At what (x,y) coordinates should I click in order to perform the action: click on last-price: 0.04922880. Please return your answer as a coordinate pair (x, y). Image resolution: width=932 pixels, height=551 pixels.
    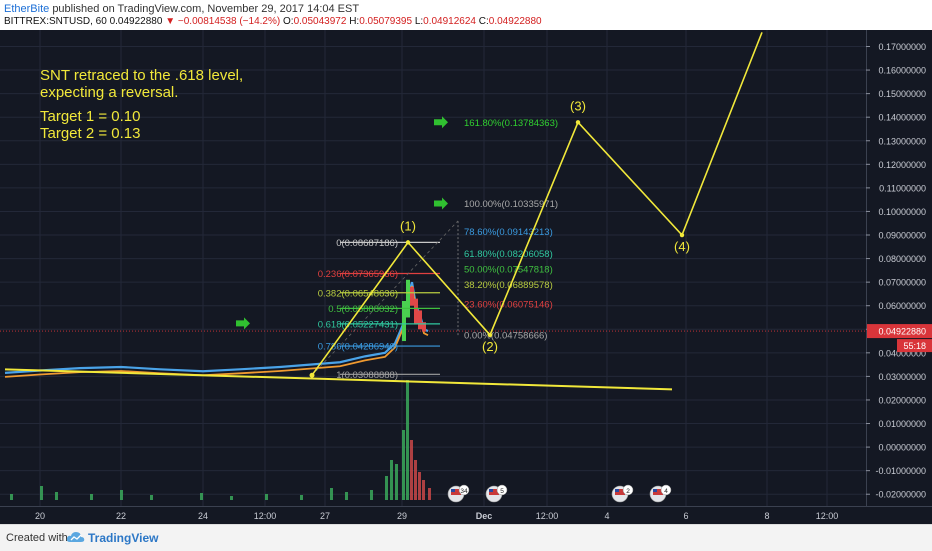
    Looking at the image, I should click on (136, 21).